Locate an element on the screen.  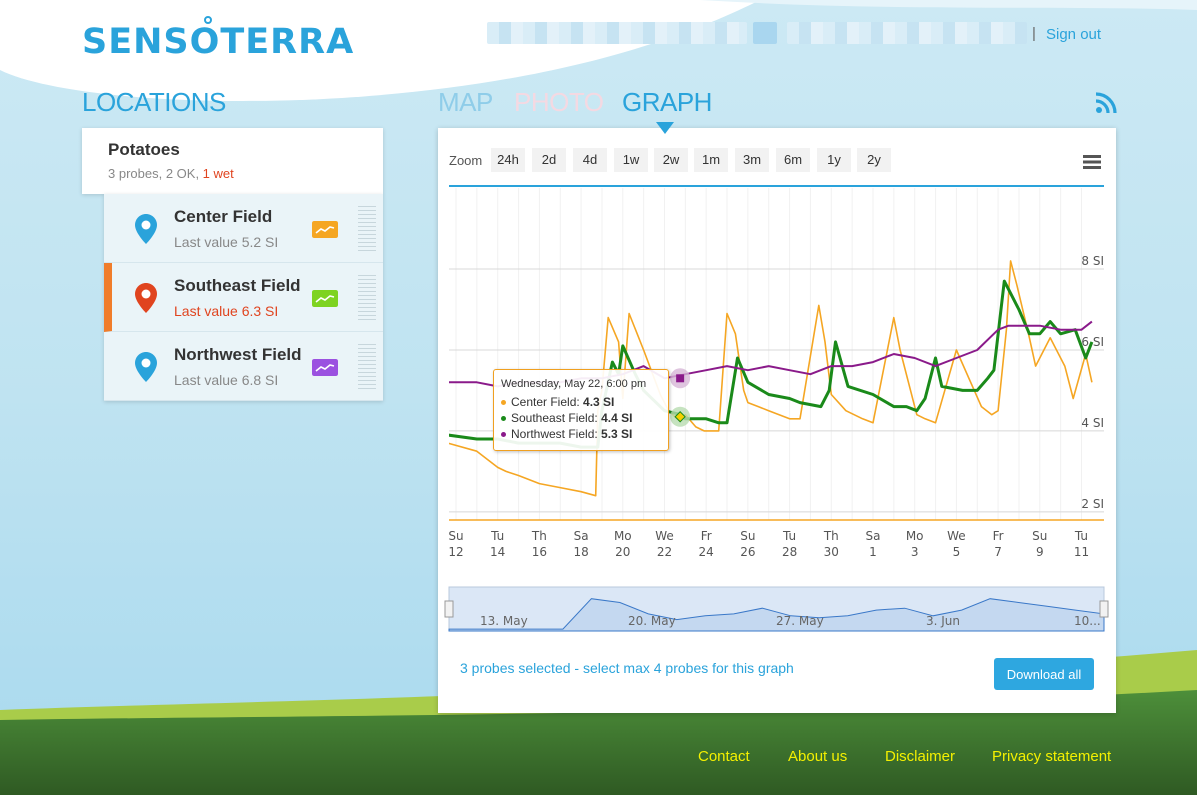
location-status: 3 probes, 2 OK, 1 wet is located at coordinates (171, 173).